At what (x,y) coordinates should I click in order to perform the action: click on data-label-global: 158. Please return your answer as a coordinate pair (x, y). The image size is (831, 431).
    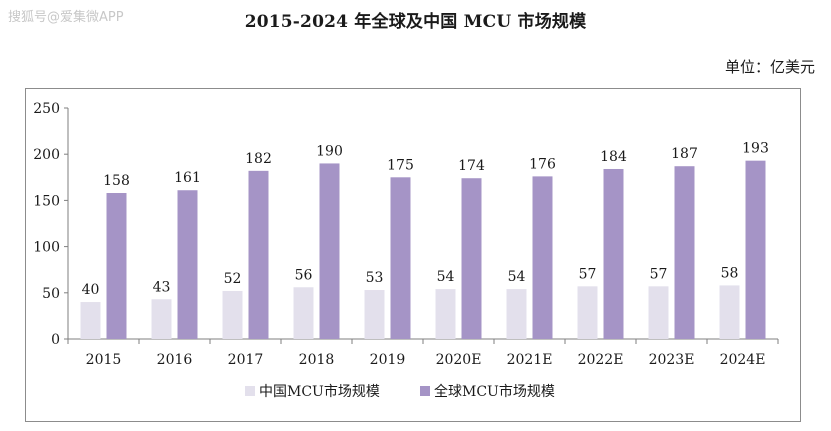
    Looking at the image, I should click on (116, 181).